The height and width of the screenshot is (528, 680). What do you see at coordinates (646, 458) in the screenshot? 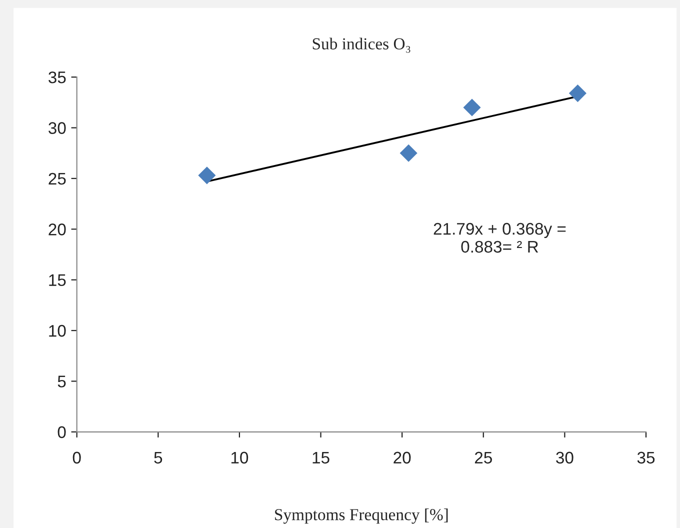
I see `x-tick-label: 35` at bounding box center [646, 458].